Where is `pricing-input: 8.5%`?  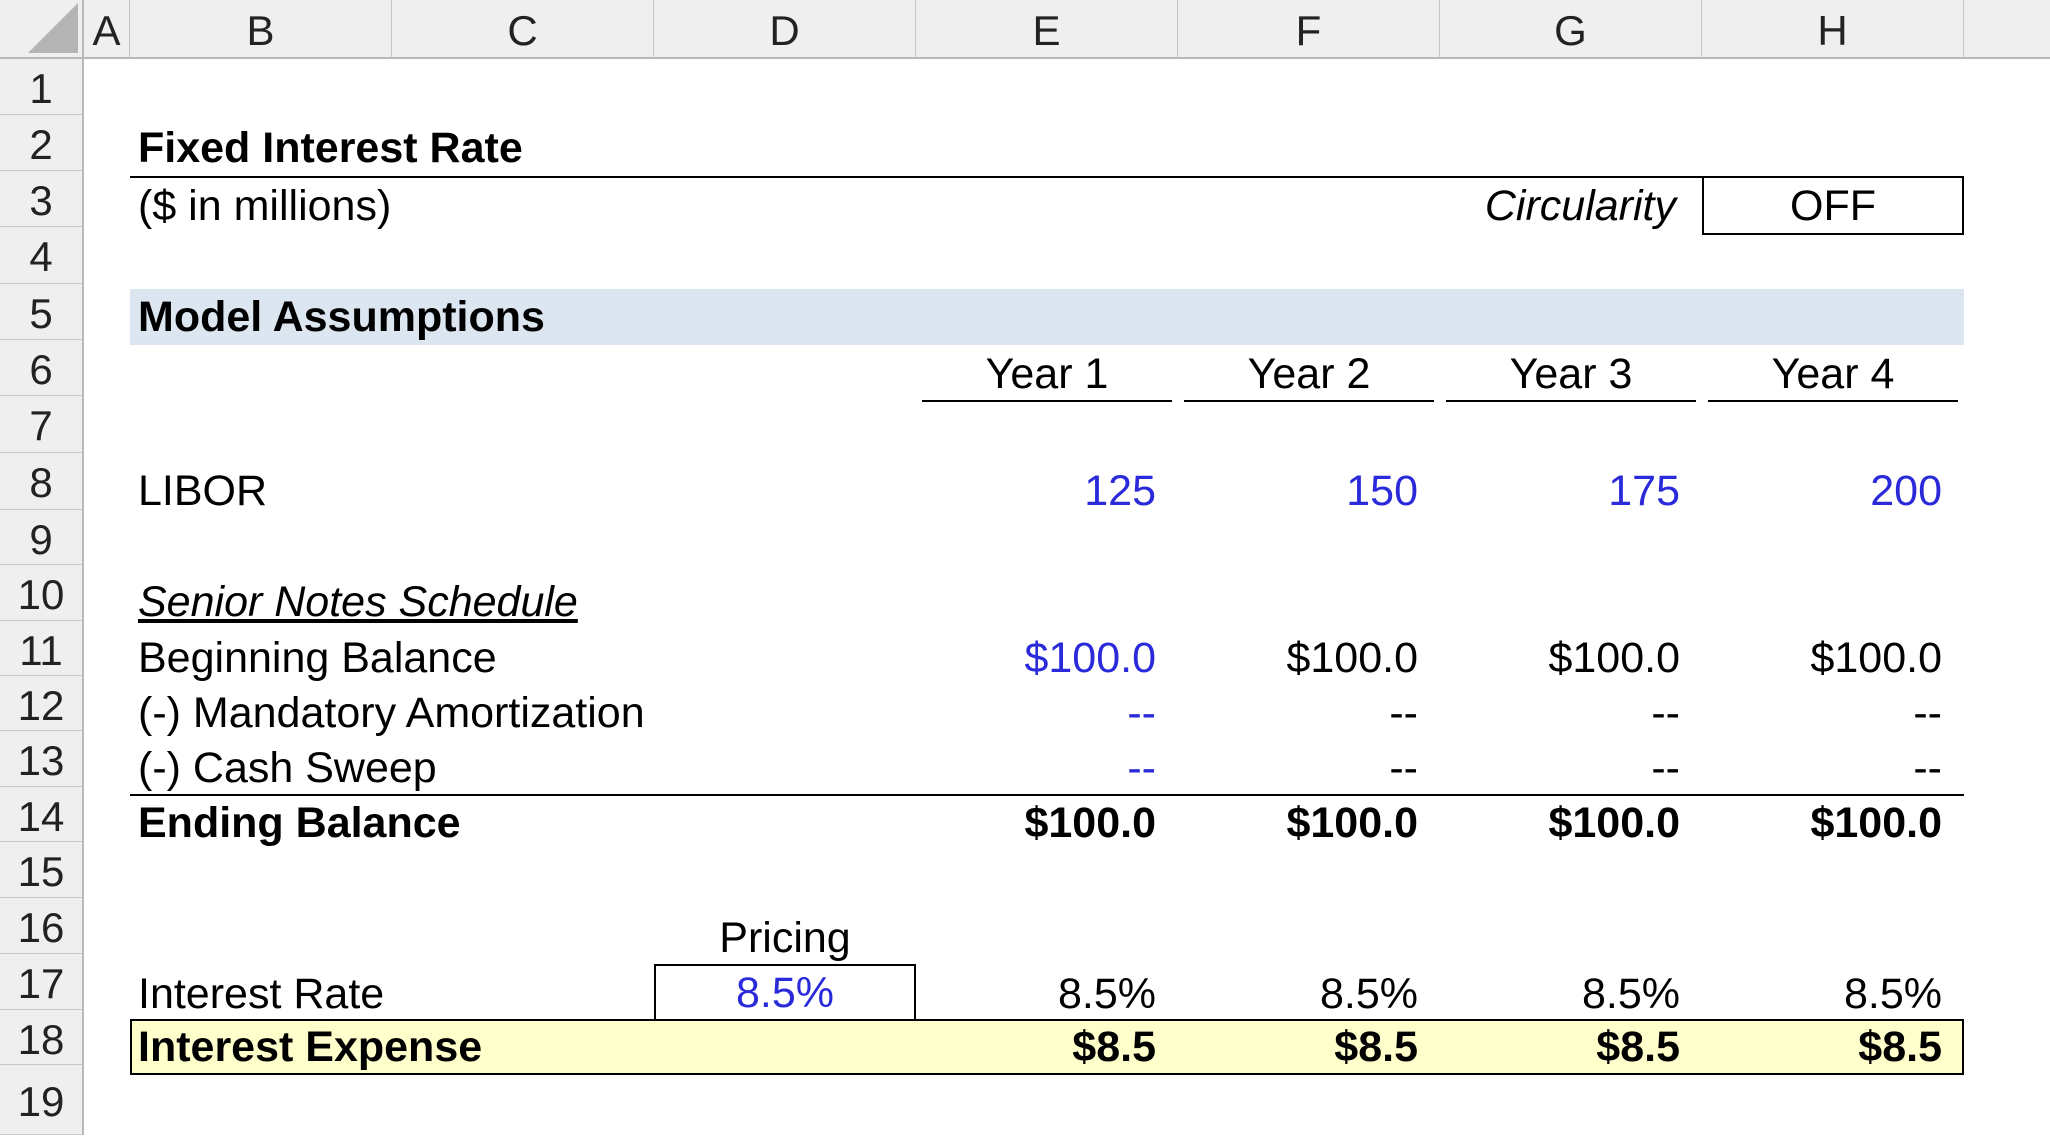 pricing-input: 8.5% is located at coordinates (785, 992).